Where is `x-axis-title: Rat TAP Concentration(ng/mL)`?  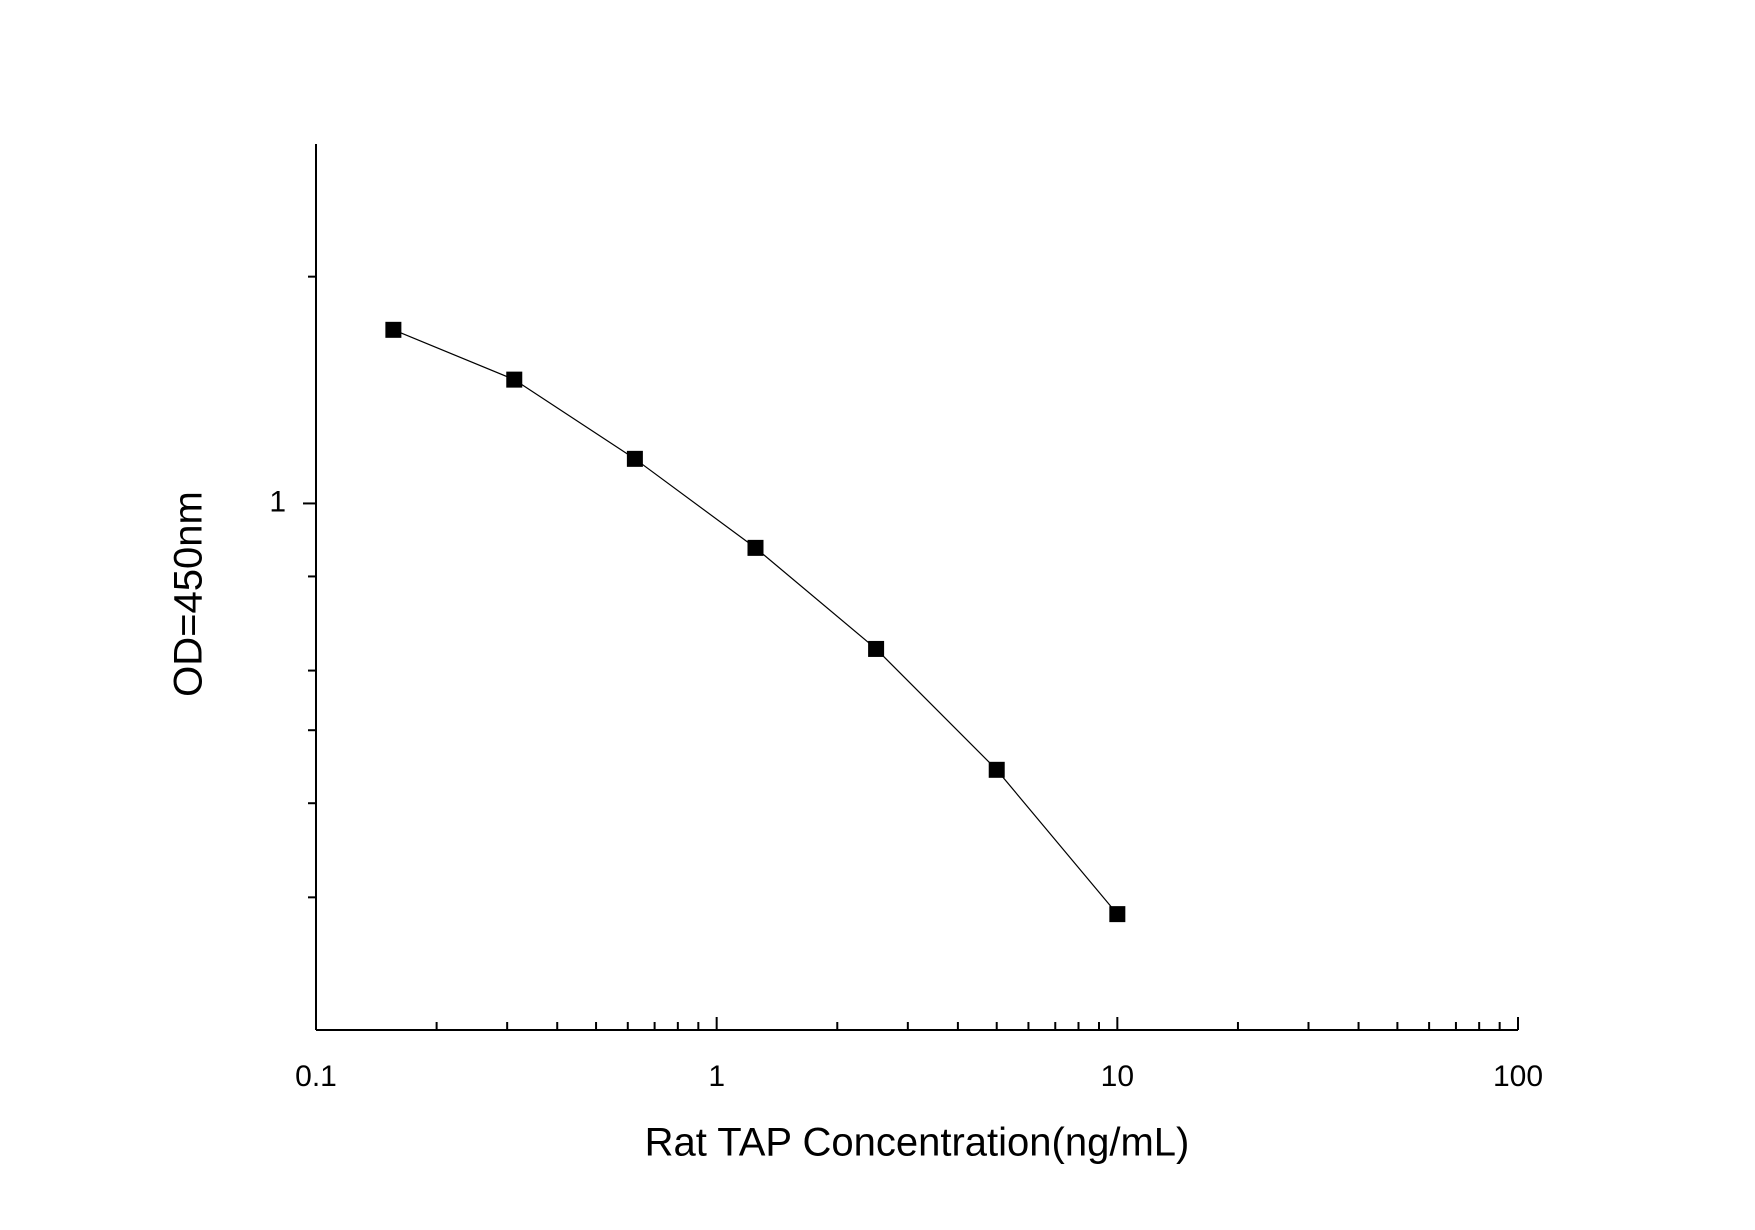
x-axis-title: Rat TAP Concentration(ng/mL) is located at coordinates (917, 1143).